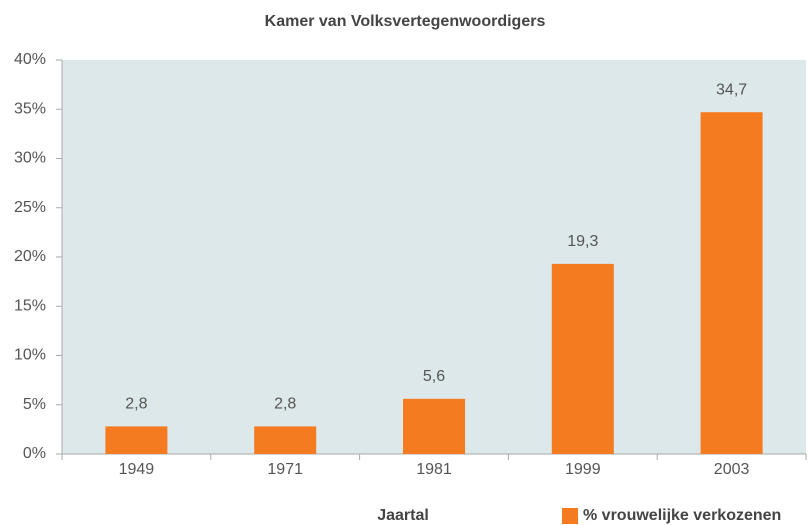 The width and height of the screenshot is (811, 525). What do you see at coordinates (285, 469) in the screenshot?
I see `x-tick-label: 1971` at bounding box center [285, 469].